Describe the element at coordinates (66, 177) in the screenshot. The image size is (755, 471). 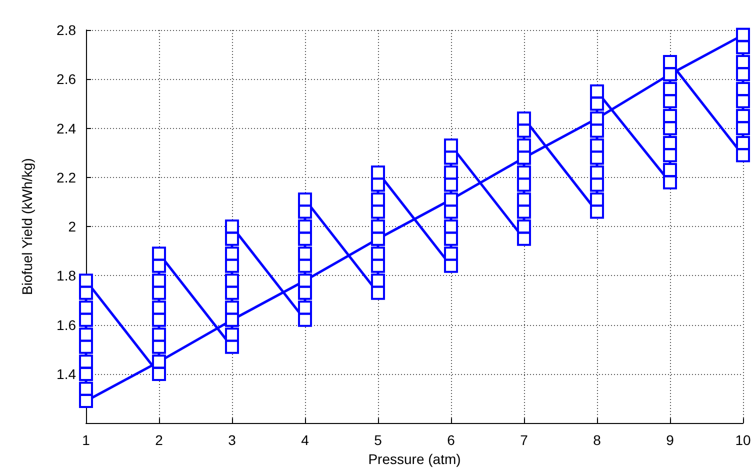
I see `y-tick-label: 2.2` at that location.